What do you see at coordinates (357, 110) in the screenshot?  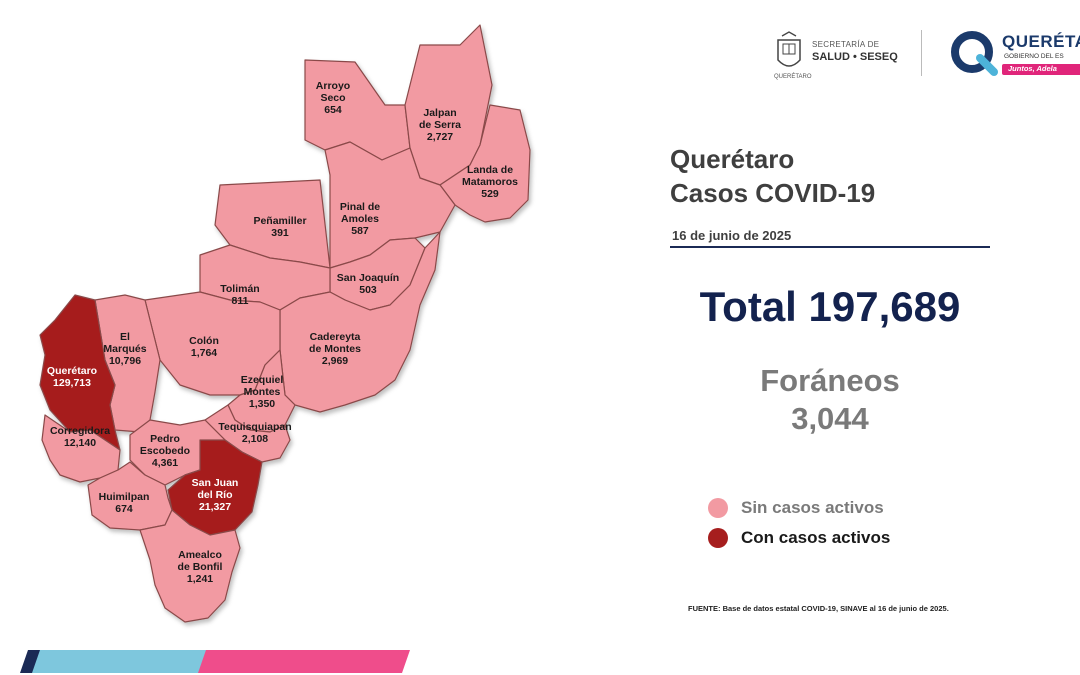 I see `municipality-arroyo-seco` at bounding box center [357, 110].